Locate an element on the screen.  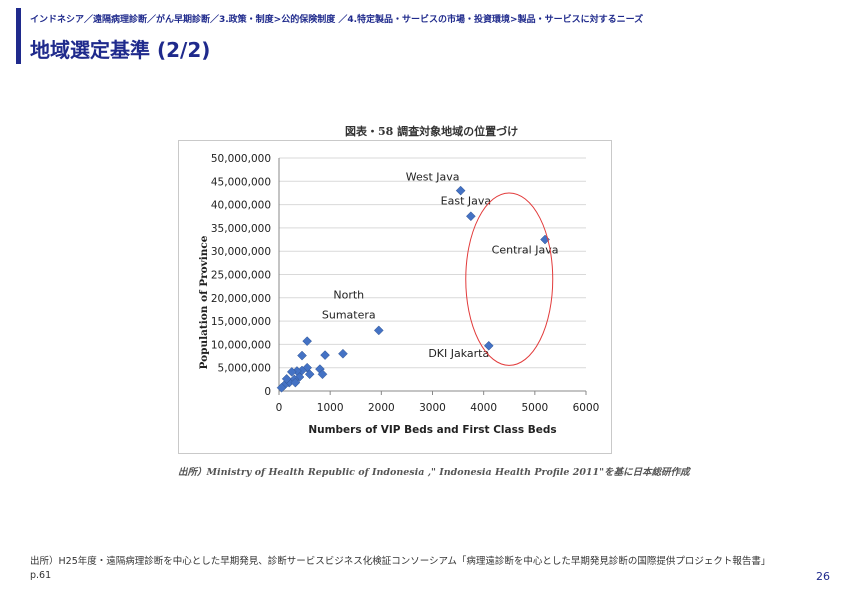
y-tick-label: 10,000,000 is located at coordinates (241, 345).